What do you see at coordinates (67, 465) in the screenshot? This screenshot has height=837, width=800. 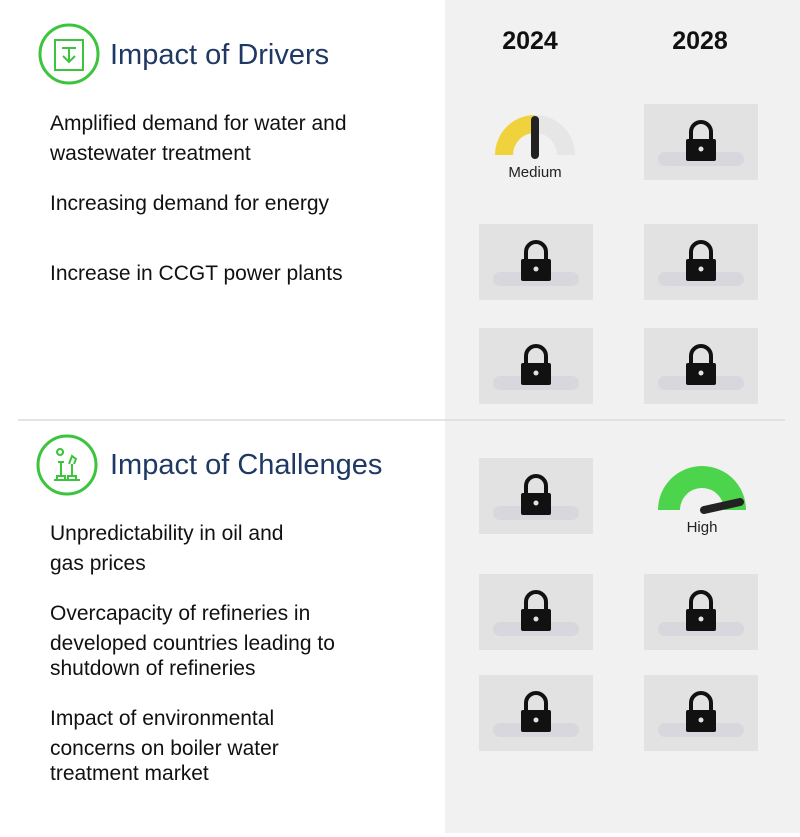 I see `challenges-icon` at bounding box center [67, 465].